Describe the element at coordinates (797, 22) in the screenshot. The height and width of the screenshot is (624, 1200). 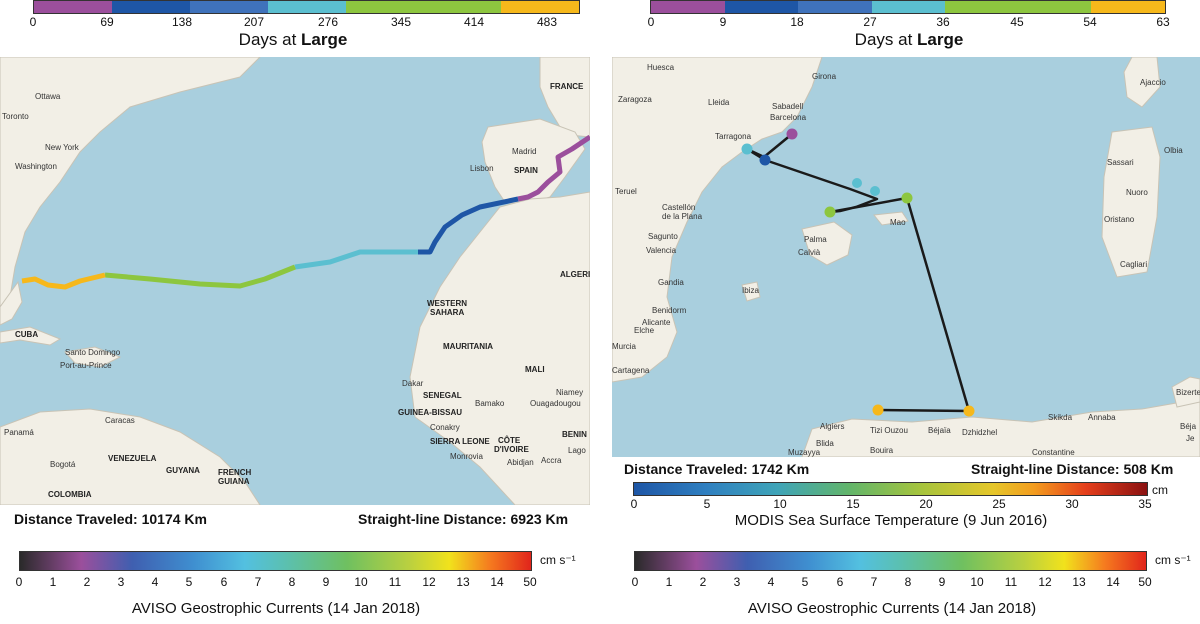
I see `right-days-tick: 18` at that location.